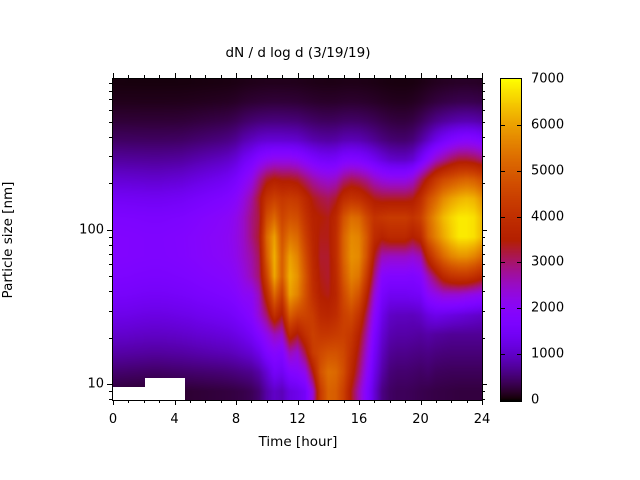  What do you see at coordinates (298, 442) in the screenshot?
I see `x-axis-label: Time [hour]` at bounding box center [298, 442].